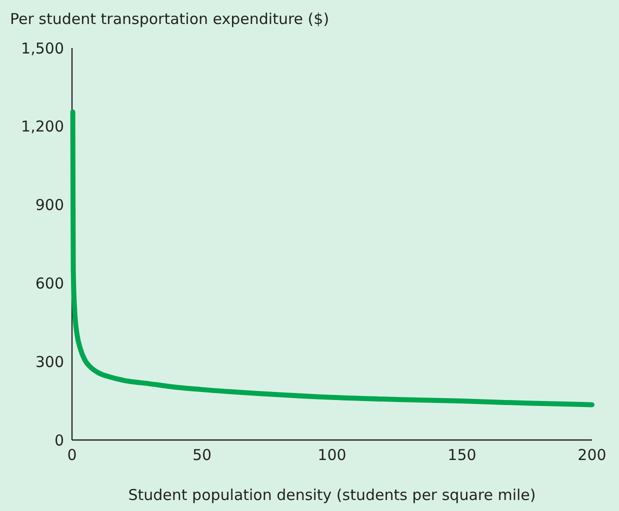  What do you see at coordinates (592, 455) in the screenshot?
I see `x-tick-label: 200` at bounding box center [592, 455].